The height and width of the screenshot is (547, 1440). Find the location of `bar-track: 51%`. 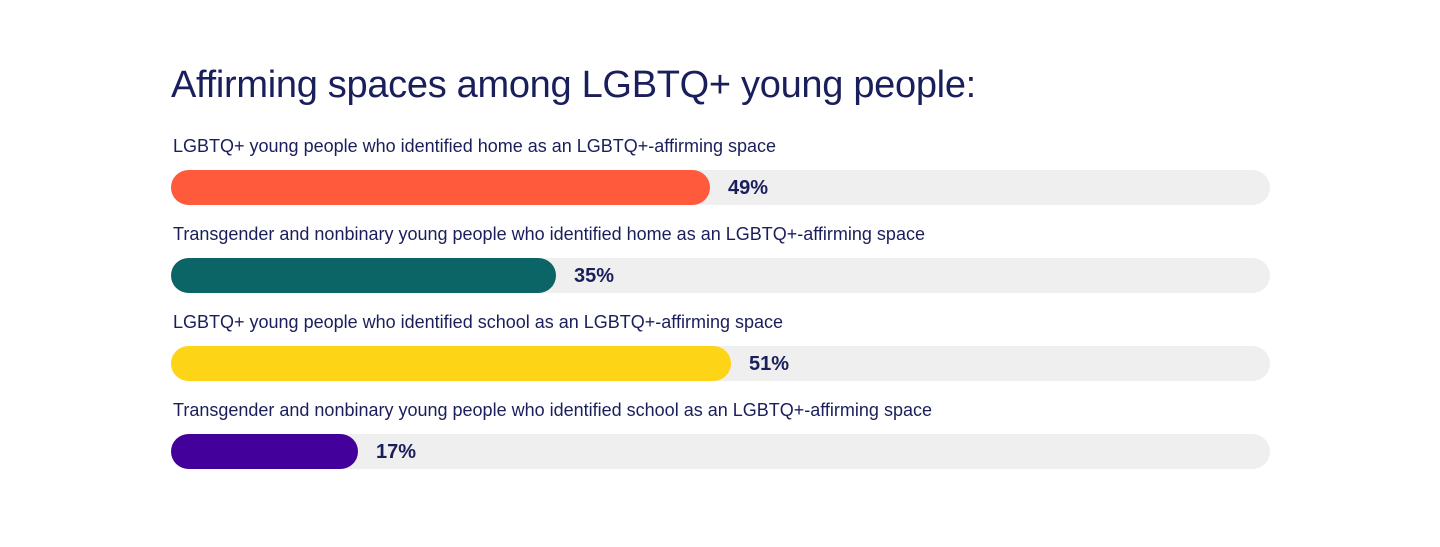

bar-track: 51% is located at coordinates (720, 363).